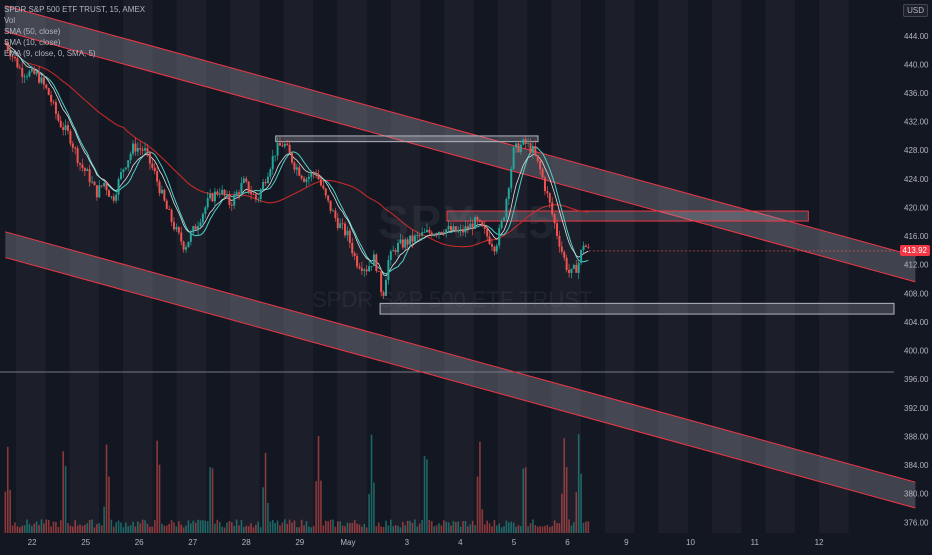 Image resolution: width=932 pixels, height=555 pixels. Describe the element at coordinates (916, 494) in the screenshot. I see `y-tick-label: 380.00` at that location.